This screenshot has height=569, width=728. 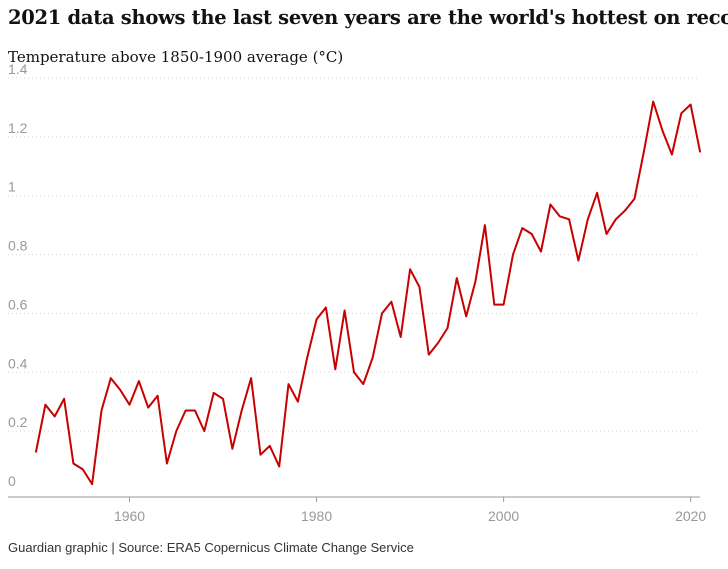 What do you see at coordinates (12, 481) in the screenshot?
I see `y-tick-label: 0` at bounding box center [12, 481].